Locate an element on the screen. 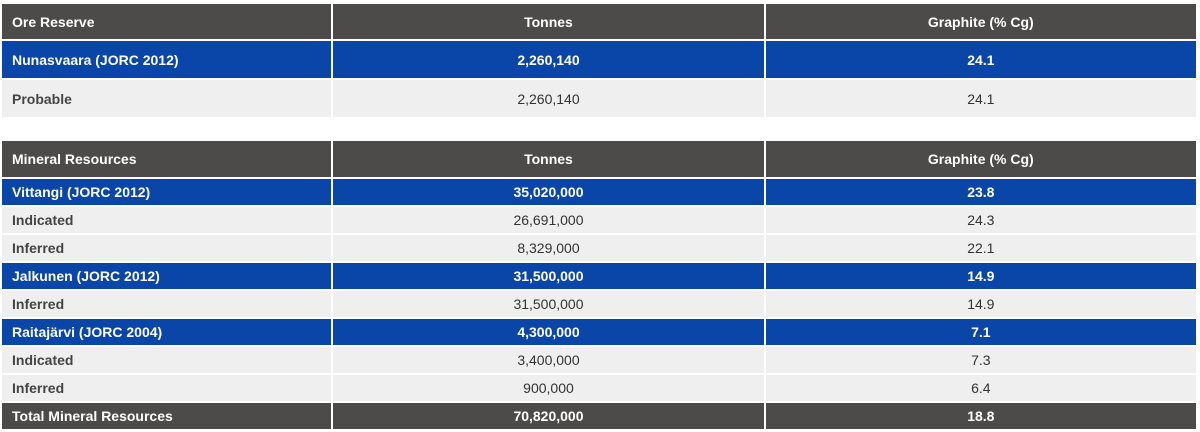 Image resolution: width=1200 pixels, height=432 pixels. cell-label: Total Mineral Resources is located at coordinates (167, 416).